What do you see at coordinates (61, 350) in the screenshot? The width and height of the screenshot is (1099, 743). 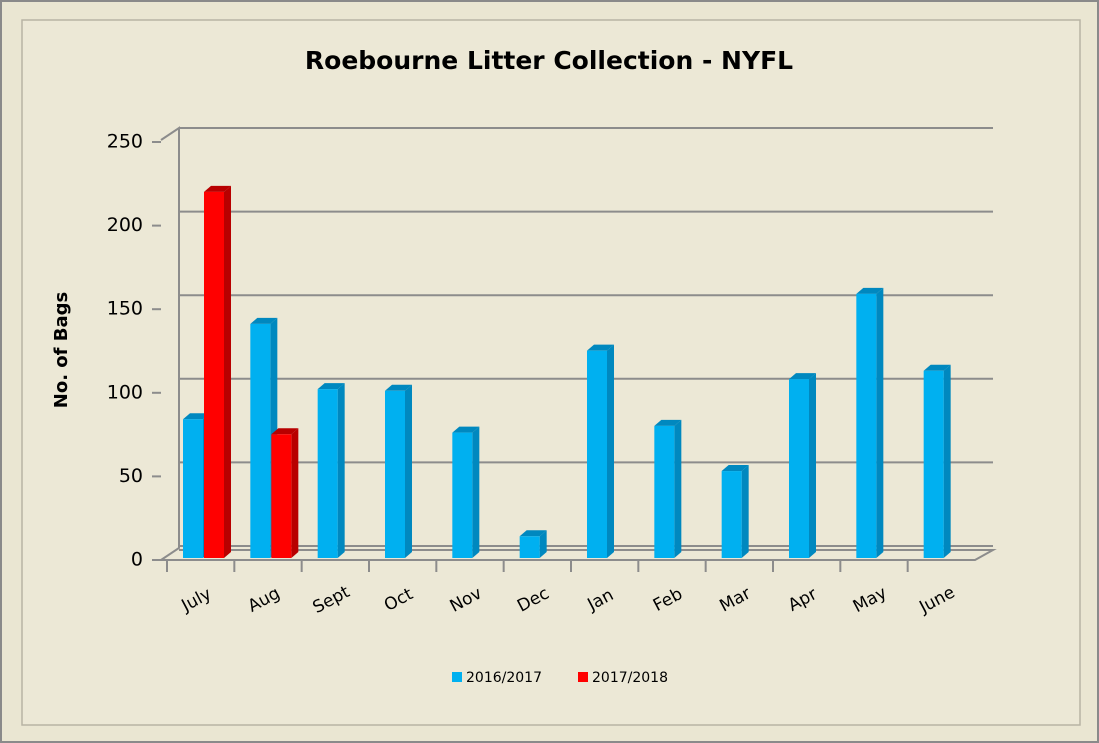 I see `y-axis-label: No. of Bags` at bounding box center [61, 350].